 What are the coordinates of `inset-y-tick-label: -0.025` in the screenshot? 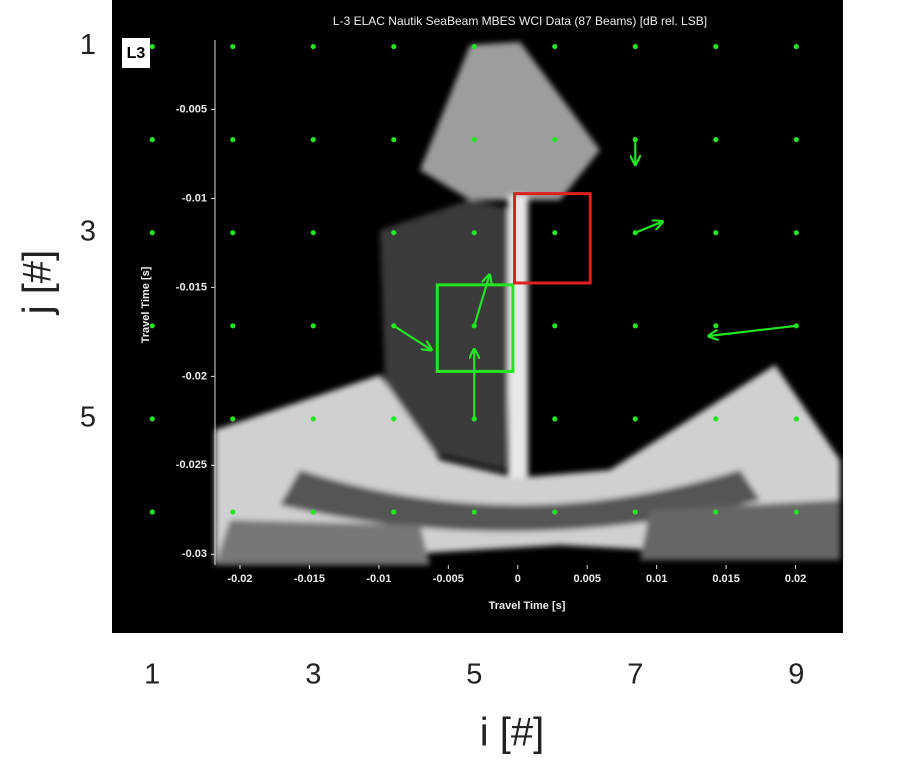 It's located at (191, 465).